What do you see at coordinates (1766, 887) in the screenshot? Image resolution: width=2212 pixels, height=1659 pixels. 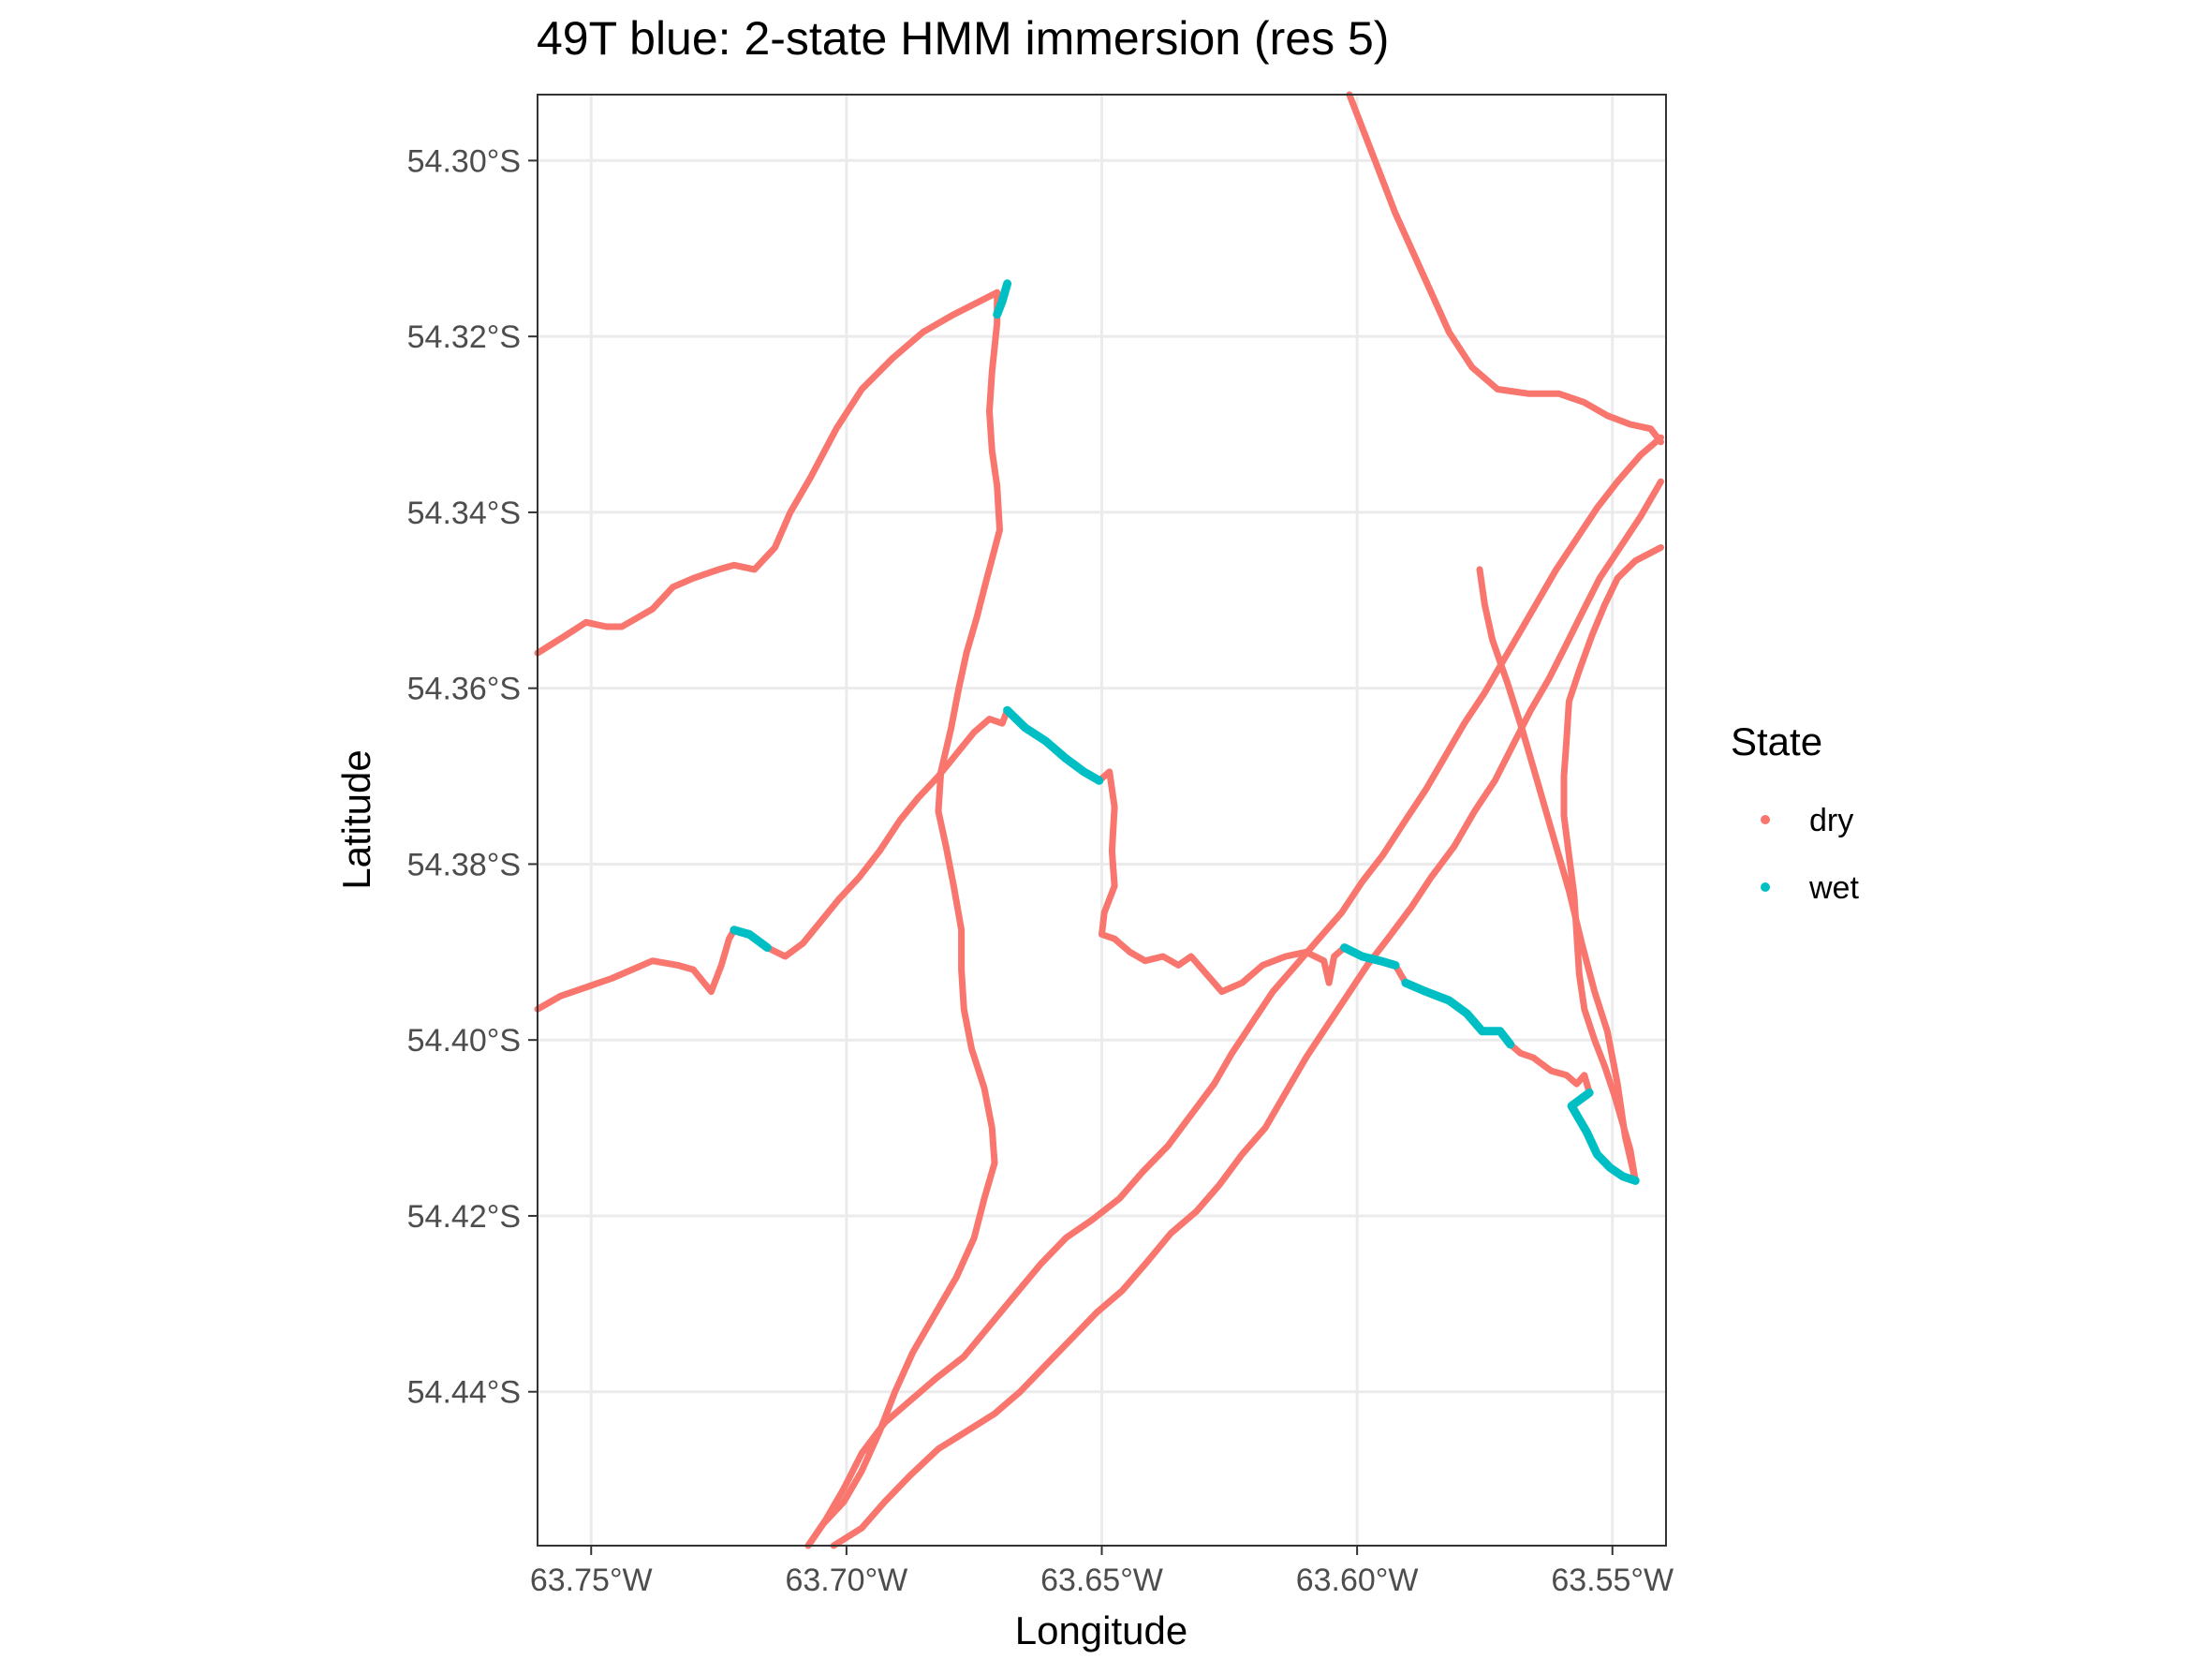 I see `legend-key-wet` at bounding box center [1766, 887].